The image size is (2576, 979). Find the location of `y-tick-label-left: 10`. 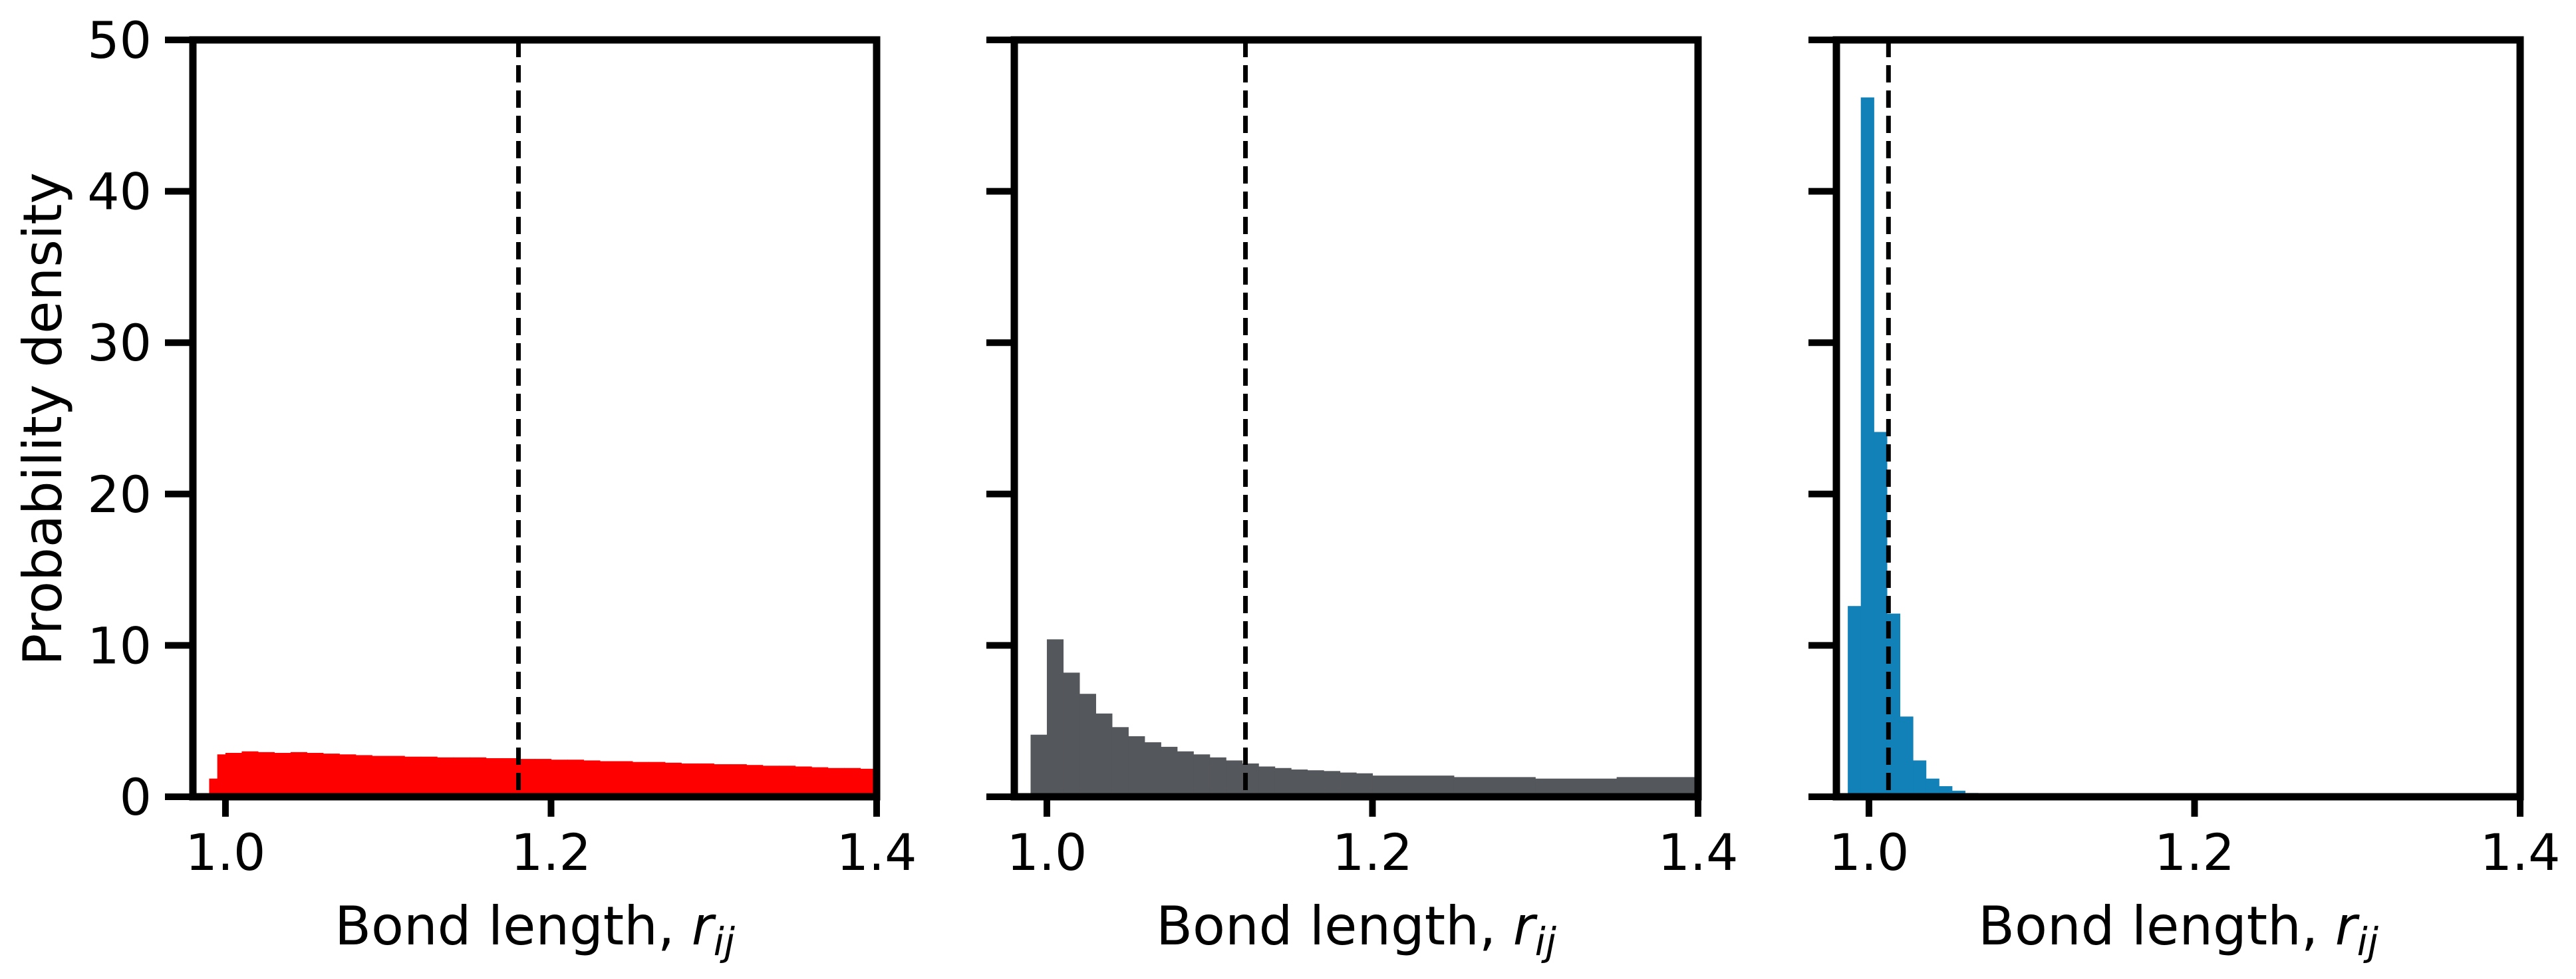

y-tick-label-left: 10 is located at coordinates (119, 646).